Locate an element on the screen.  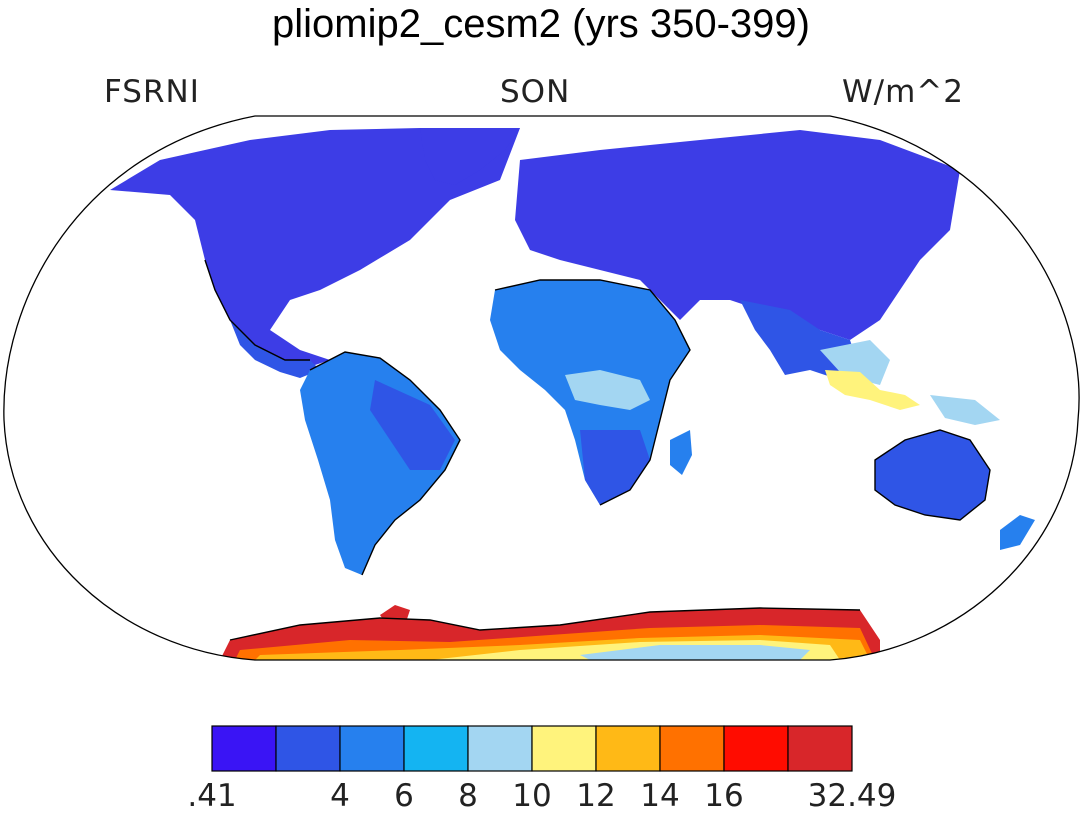
africa-equator-pale is located at coordinates (607, 390).